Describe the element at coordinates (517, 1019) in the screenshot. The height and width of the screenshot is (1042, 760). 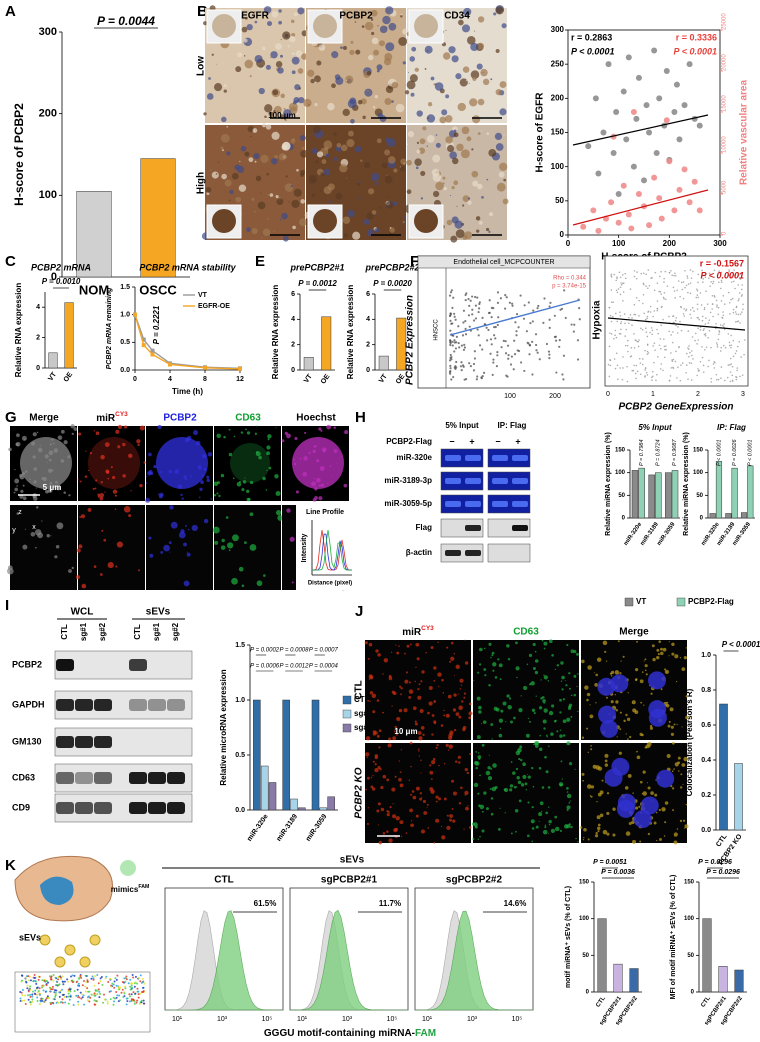
I see `tick-label: 10⁵` at that location.